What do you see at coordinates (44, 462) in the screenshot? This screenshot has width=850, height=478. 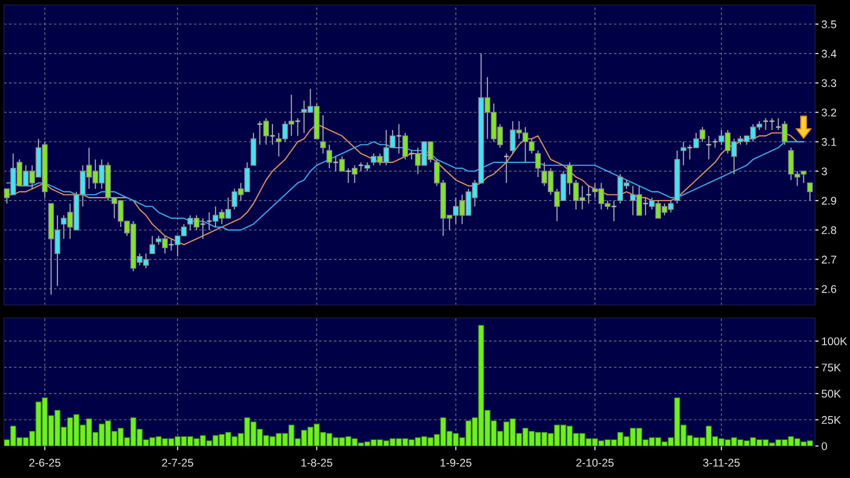 I see `x-tick-label: 2-6-25` at bounding box center [44, 462].